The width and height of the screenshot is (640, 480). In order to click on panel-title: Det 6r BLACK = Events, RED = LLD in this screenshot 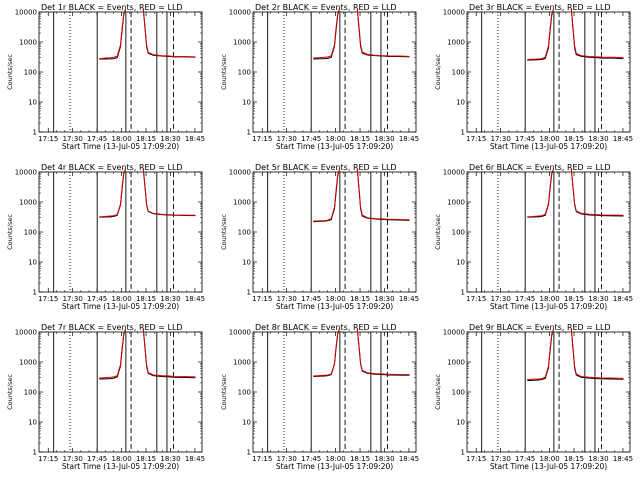, I will do `click(540, 167)`.